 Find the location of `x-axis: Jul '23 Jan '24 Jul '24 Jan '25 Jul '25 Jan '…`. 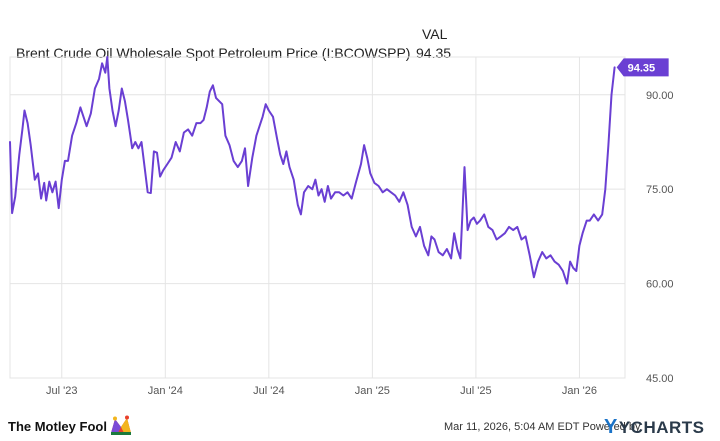

x-axis: Jul '23 Jan '24 Jul '24 Jan '25 Jul '25 Jan '… is located at coordinates (321, 391).